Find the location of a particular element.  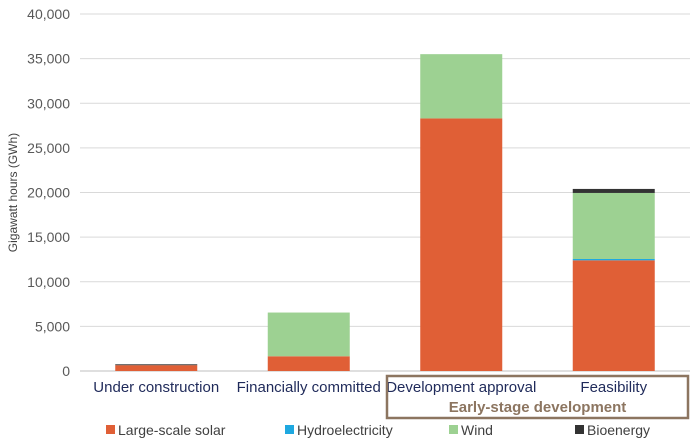

x-category-label: Development approval is located at coordinates (461, 387).